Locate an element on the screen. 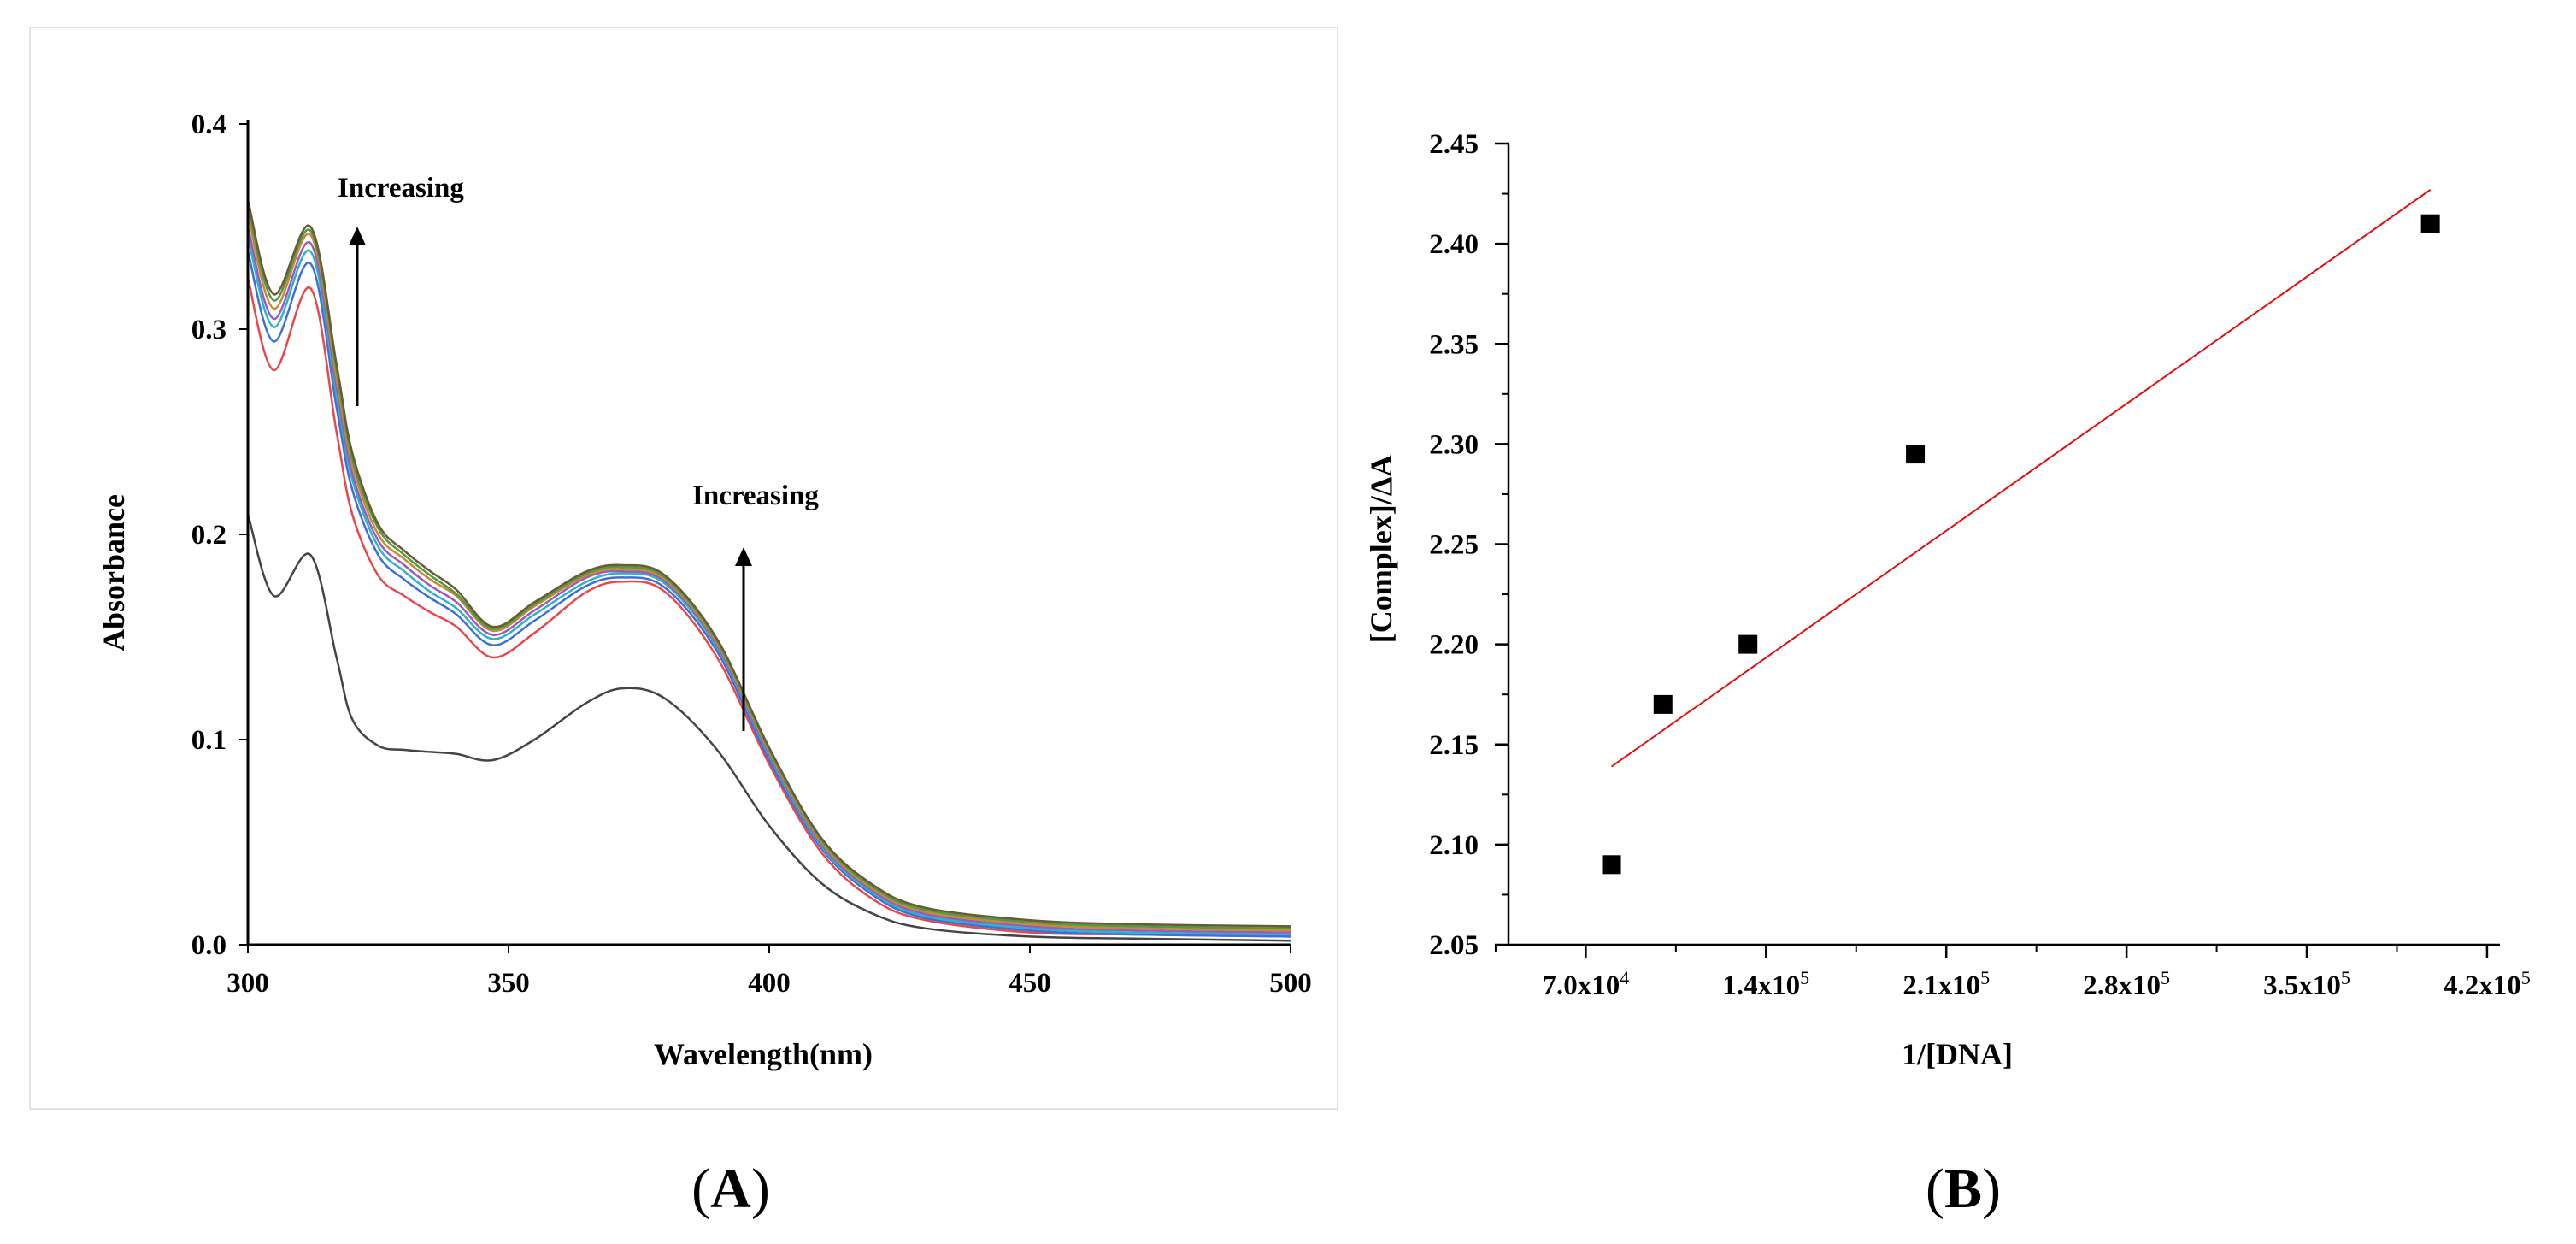 The image size is (2576, 1244). panel-a-x-tick-label: 300 is located at coordinates (247, 983).